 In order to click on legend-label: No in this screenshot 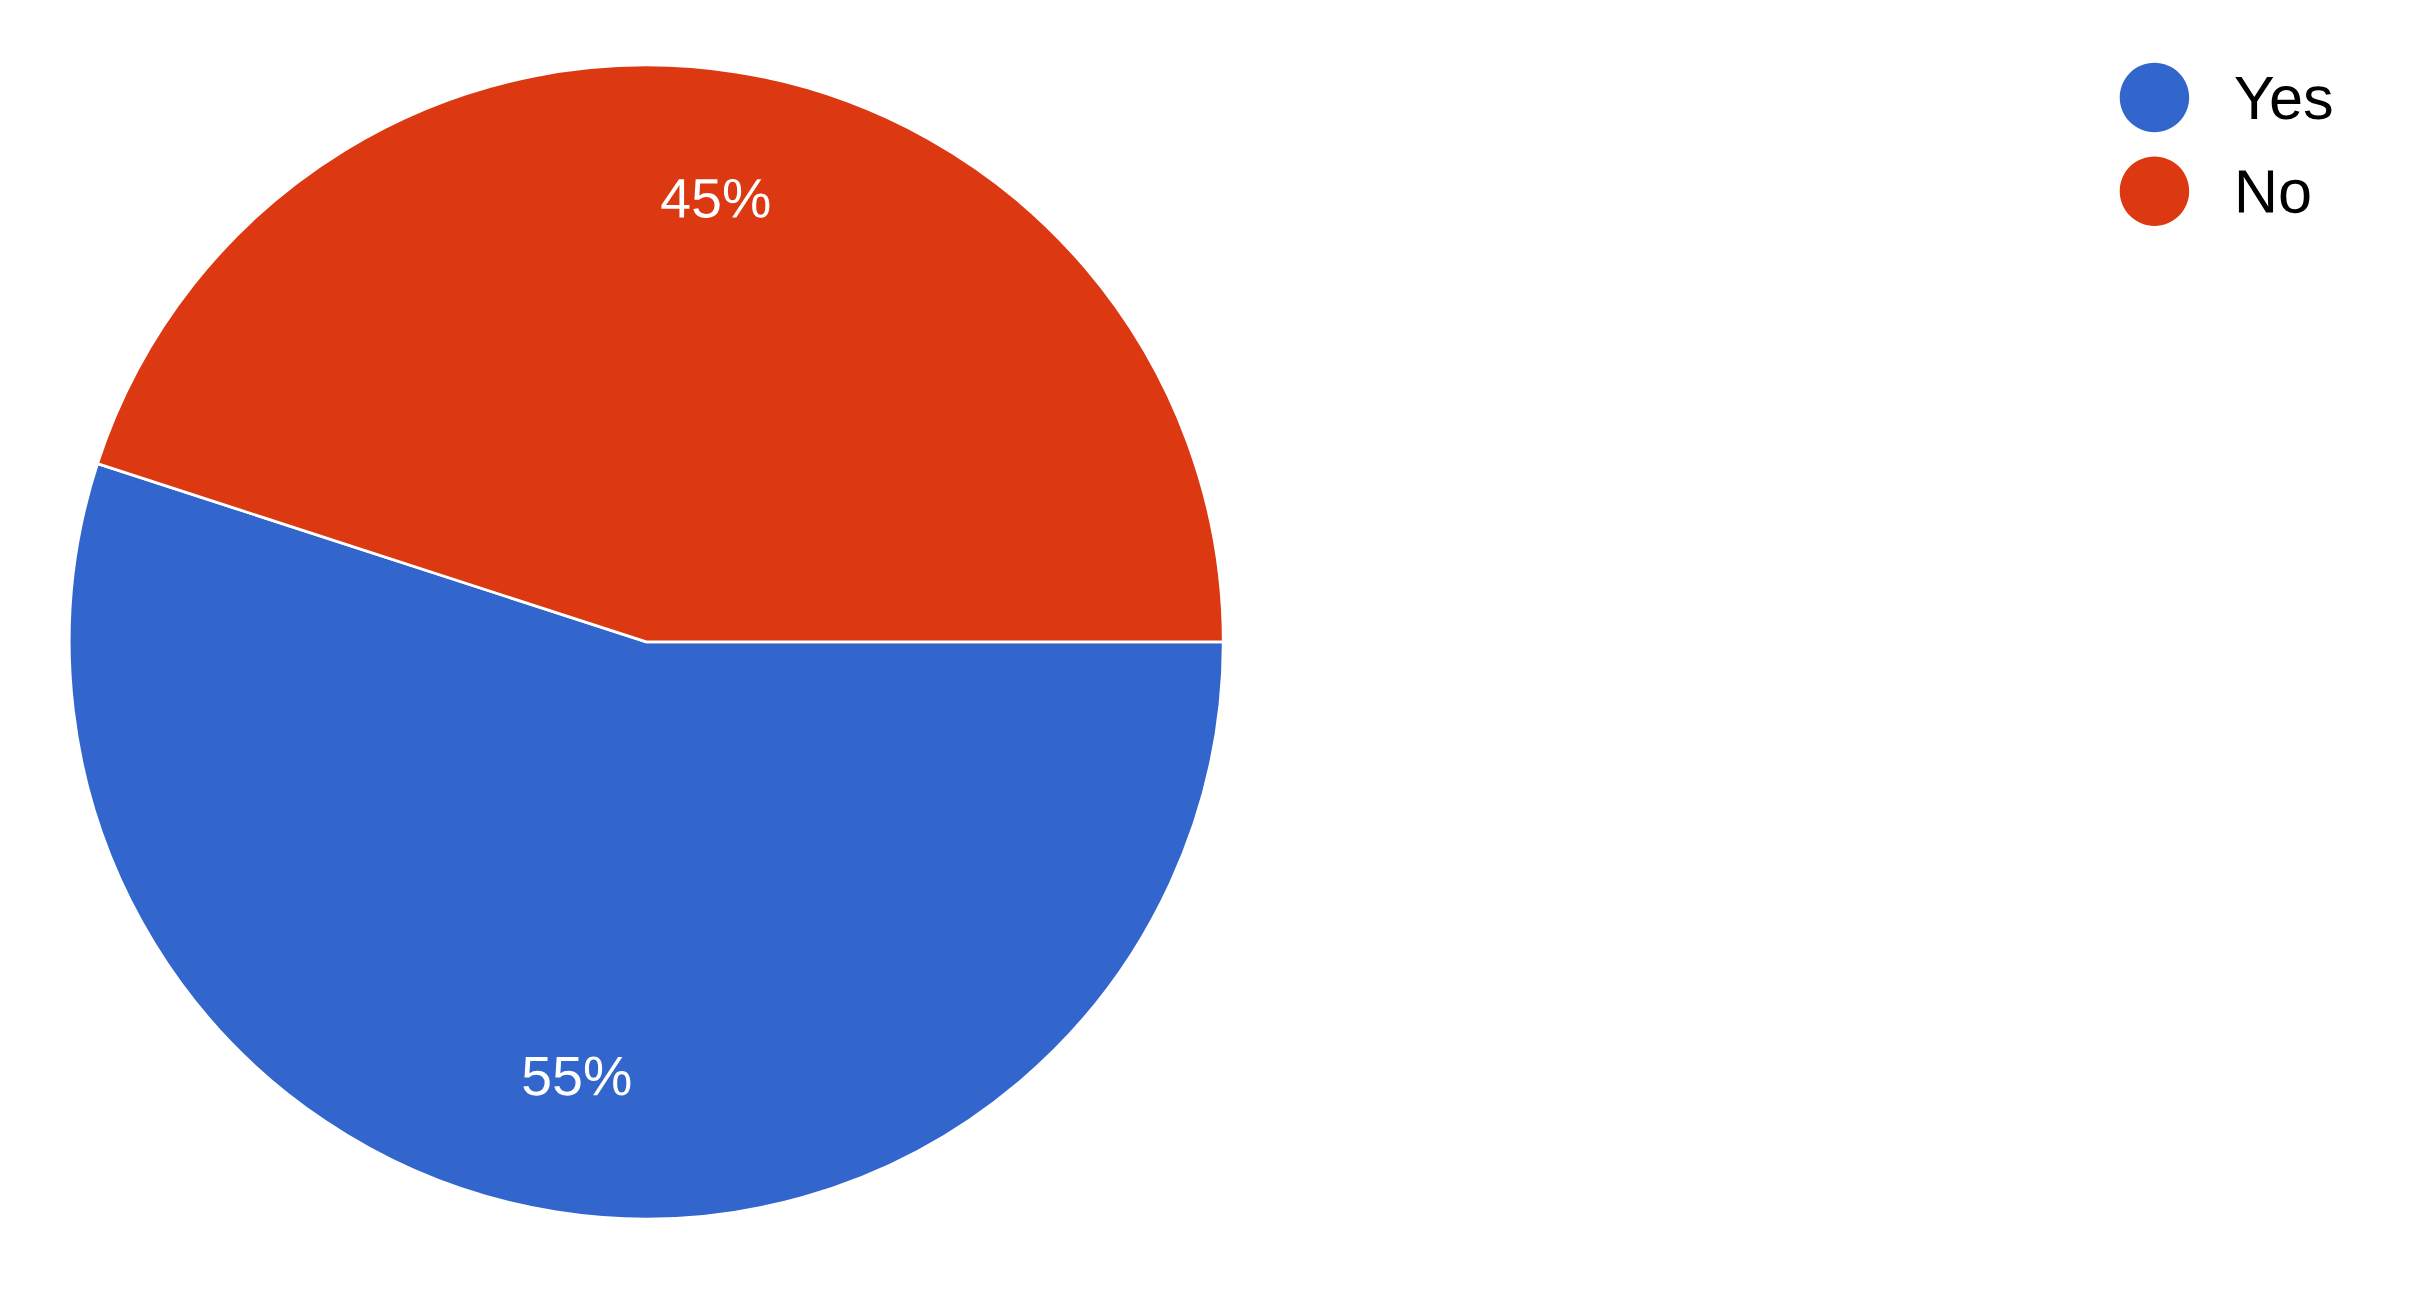, I will do `click(2274, 192)`.